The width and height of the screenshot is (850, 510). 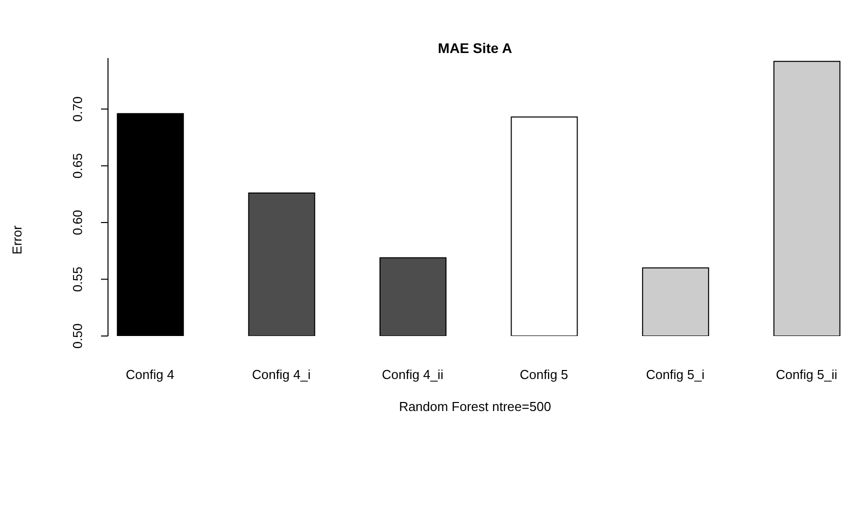 I want to click on y-tick-label: 0.60, so click(x=77, y=223).